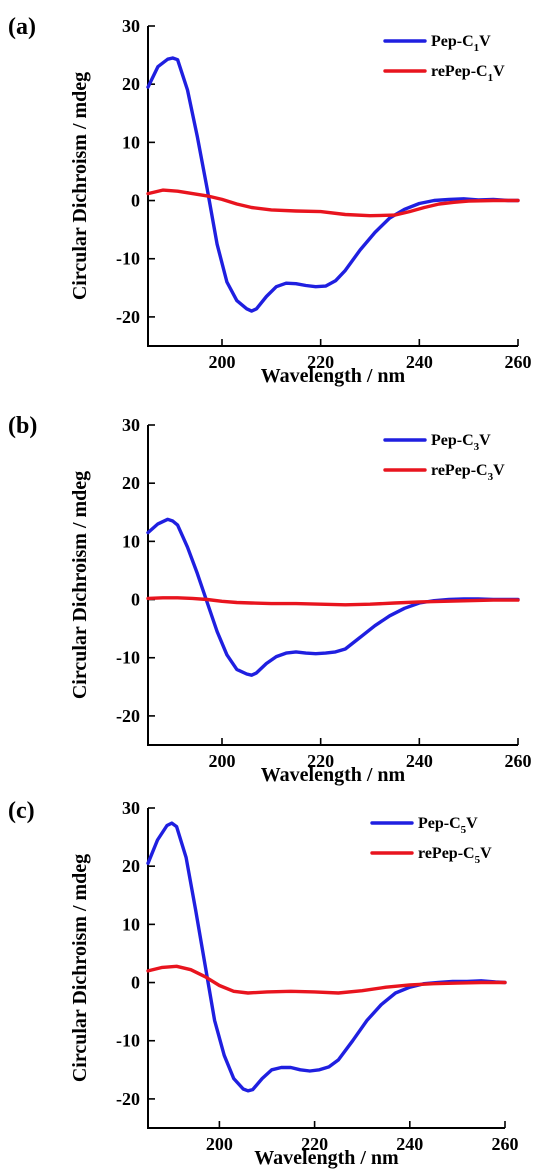 The image size is (550, 1176). I want to click on panel-label: (a), so click(22, 27).